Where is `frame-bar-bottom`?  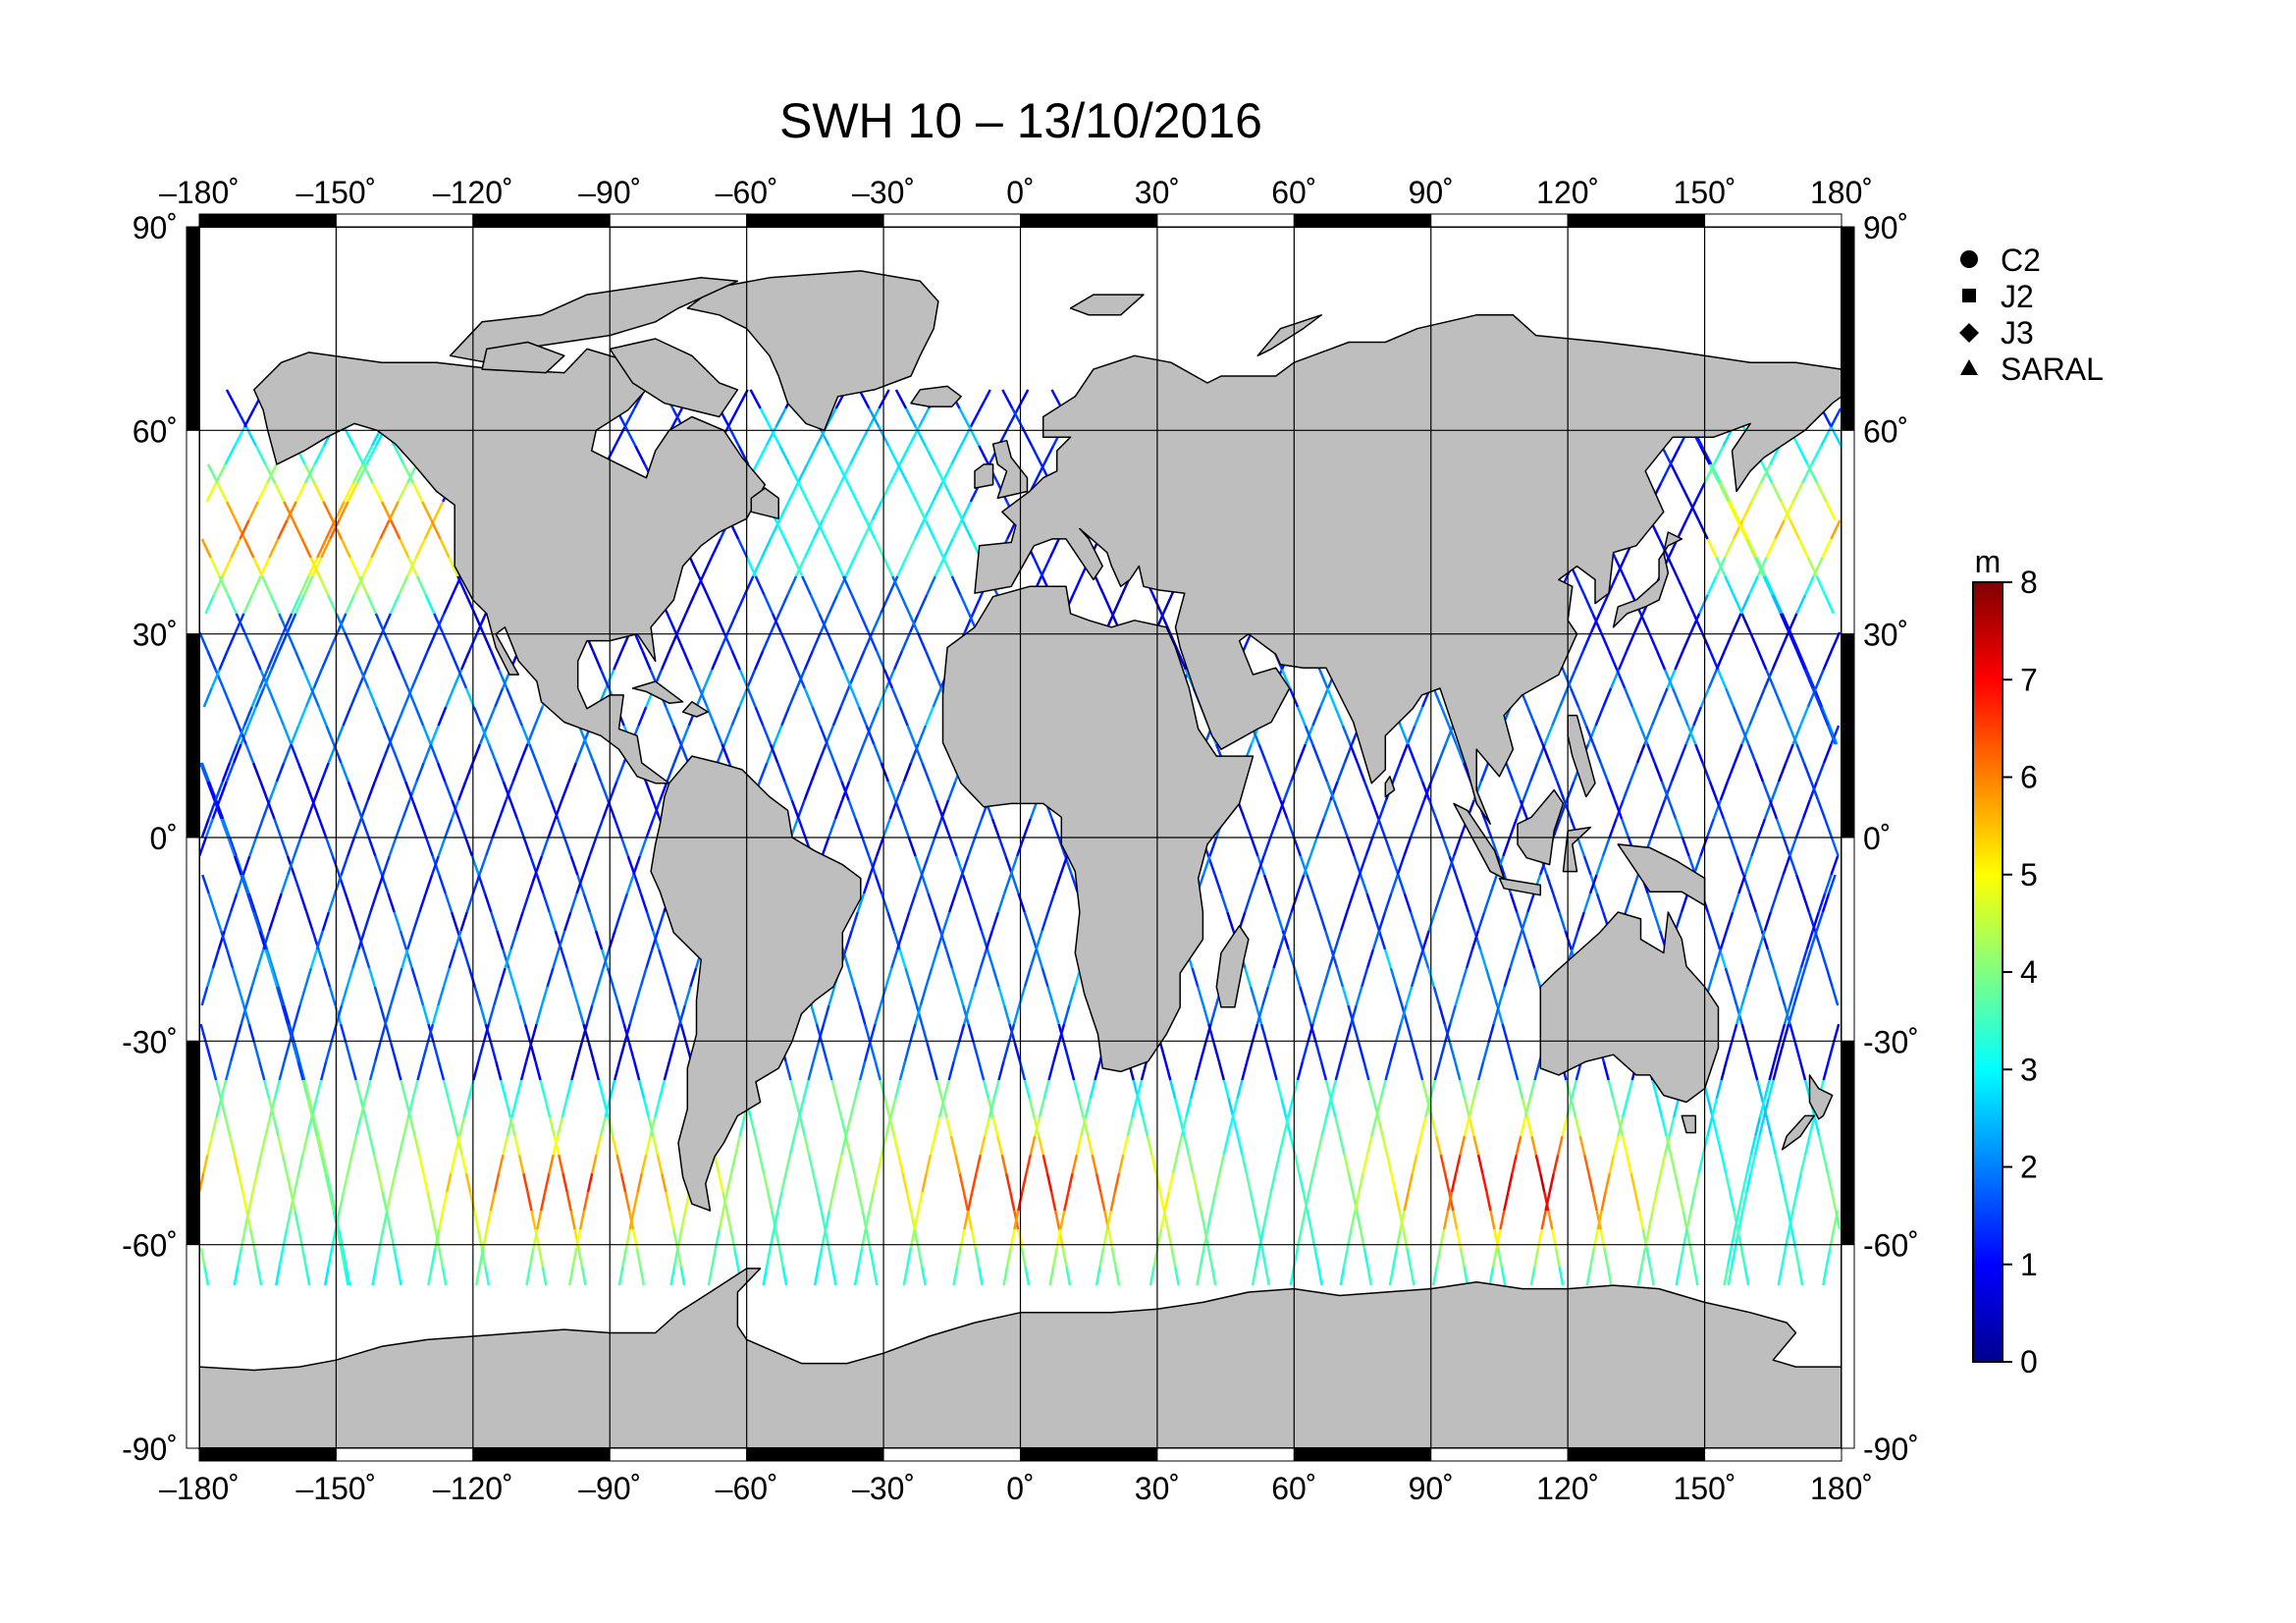
frame-bar-bottom is located at coordinates (678, 1454).